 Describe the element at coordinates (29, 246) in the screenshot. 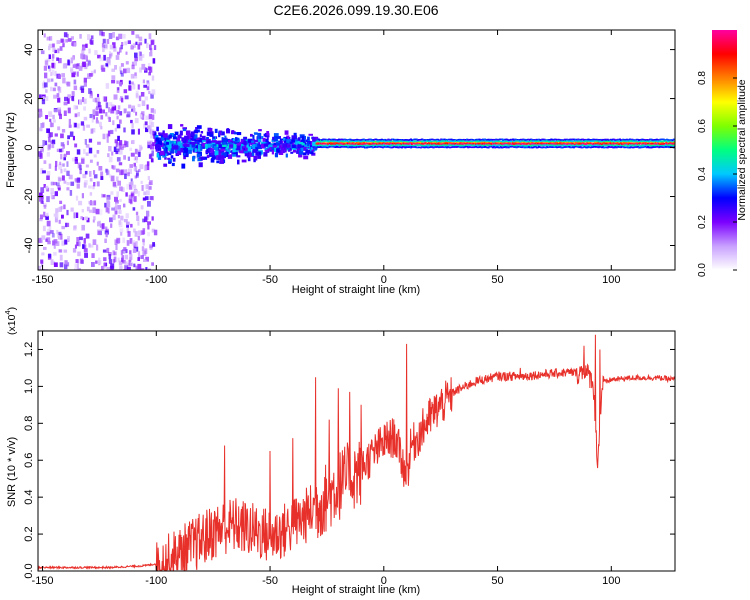

I see `y-tick-label: -40` at that location.